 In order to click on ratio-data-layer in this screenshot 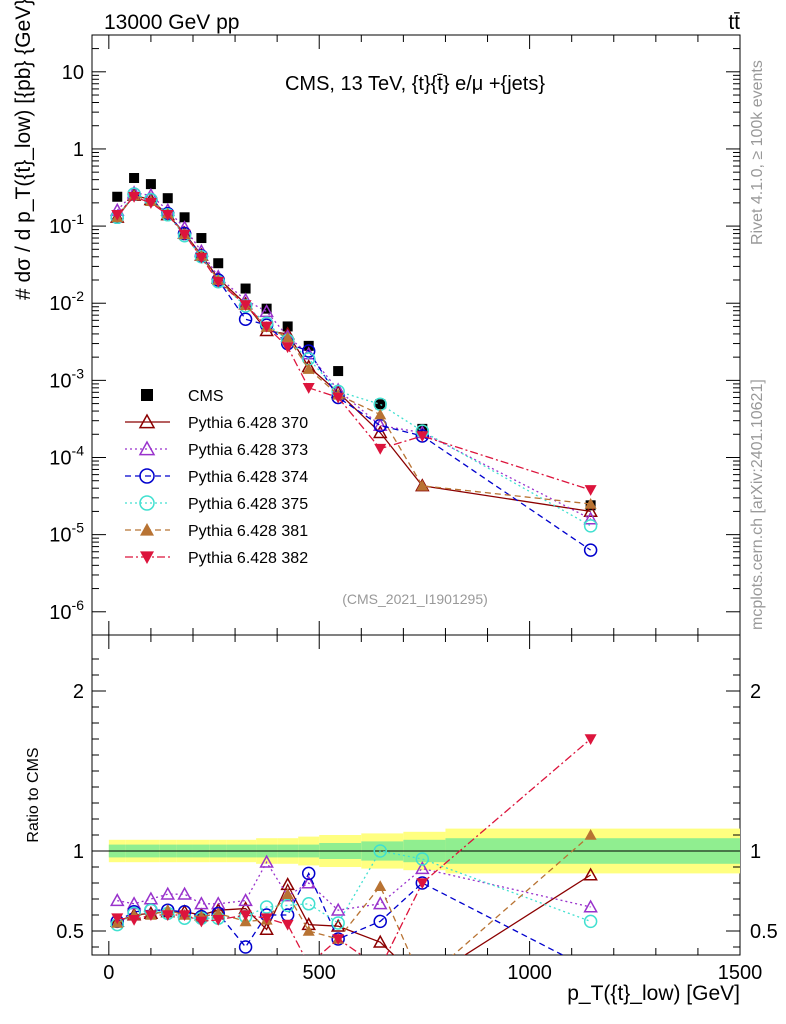, I will do `click(353, 844)`.